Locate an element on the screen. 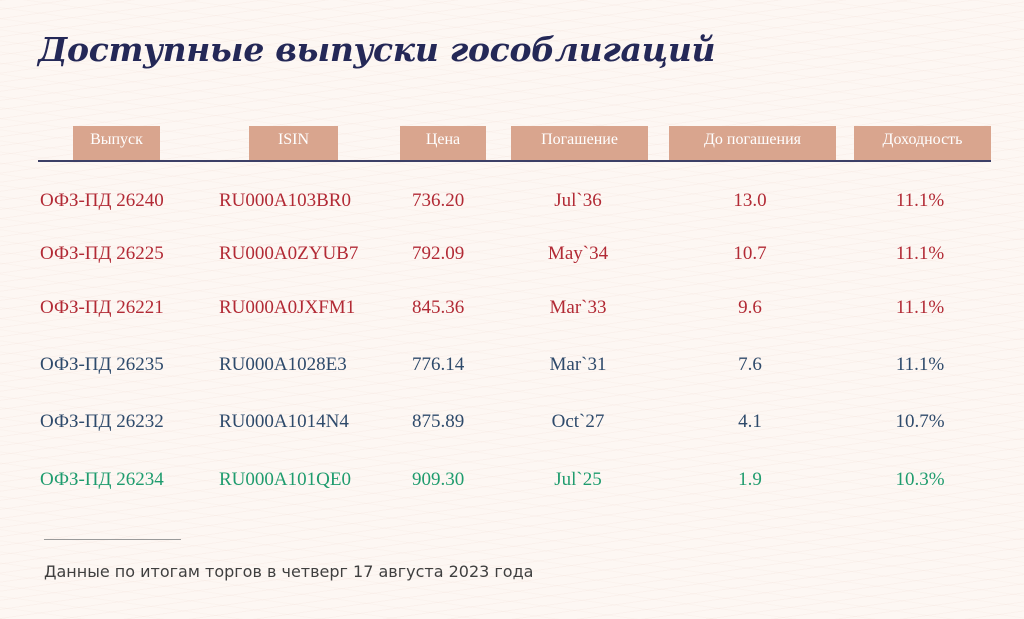  row-4-isin: RU000A1028E3 is located at coordinates (283, 364).